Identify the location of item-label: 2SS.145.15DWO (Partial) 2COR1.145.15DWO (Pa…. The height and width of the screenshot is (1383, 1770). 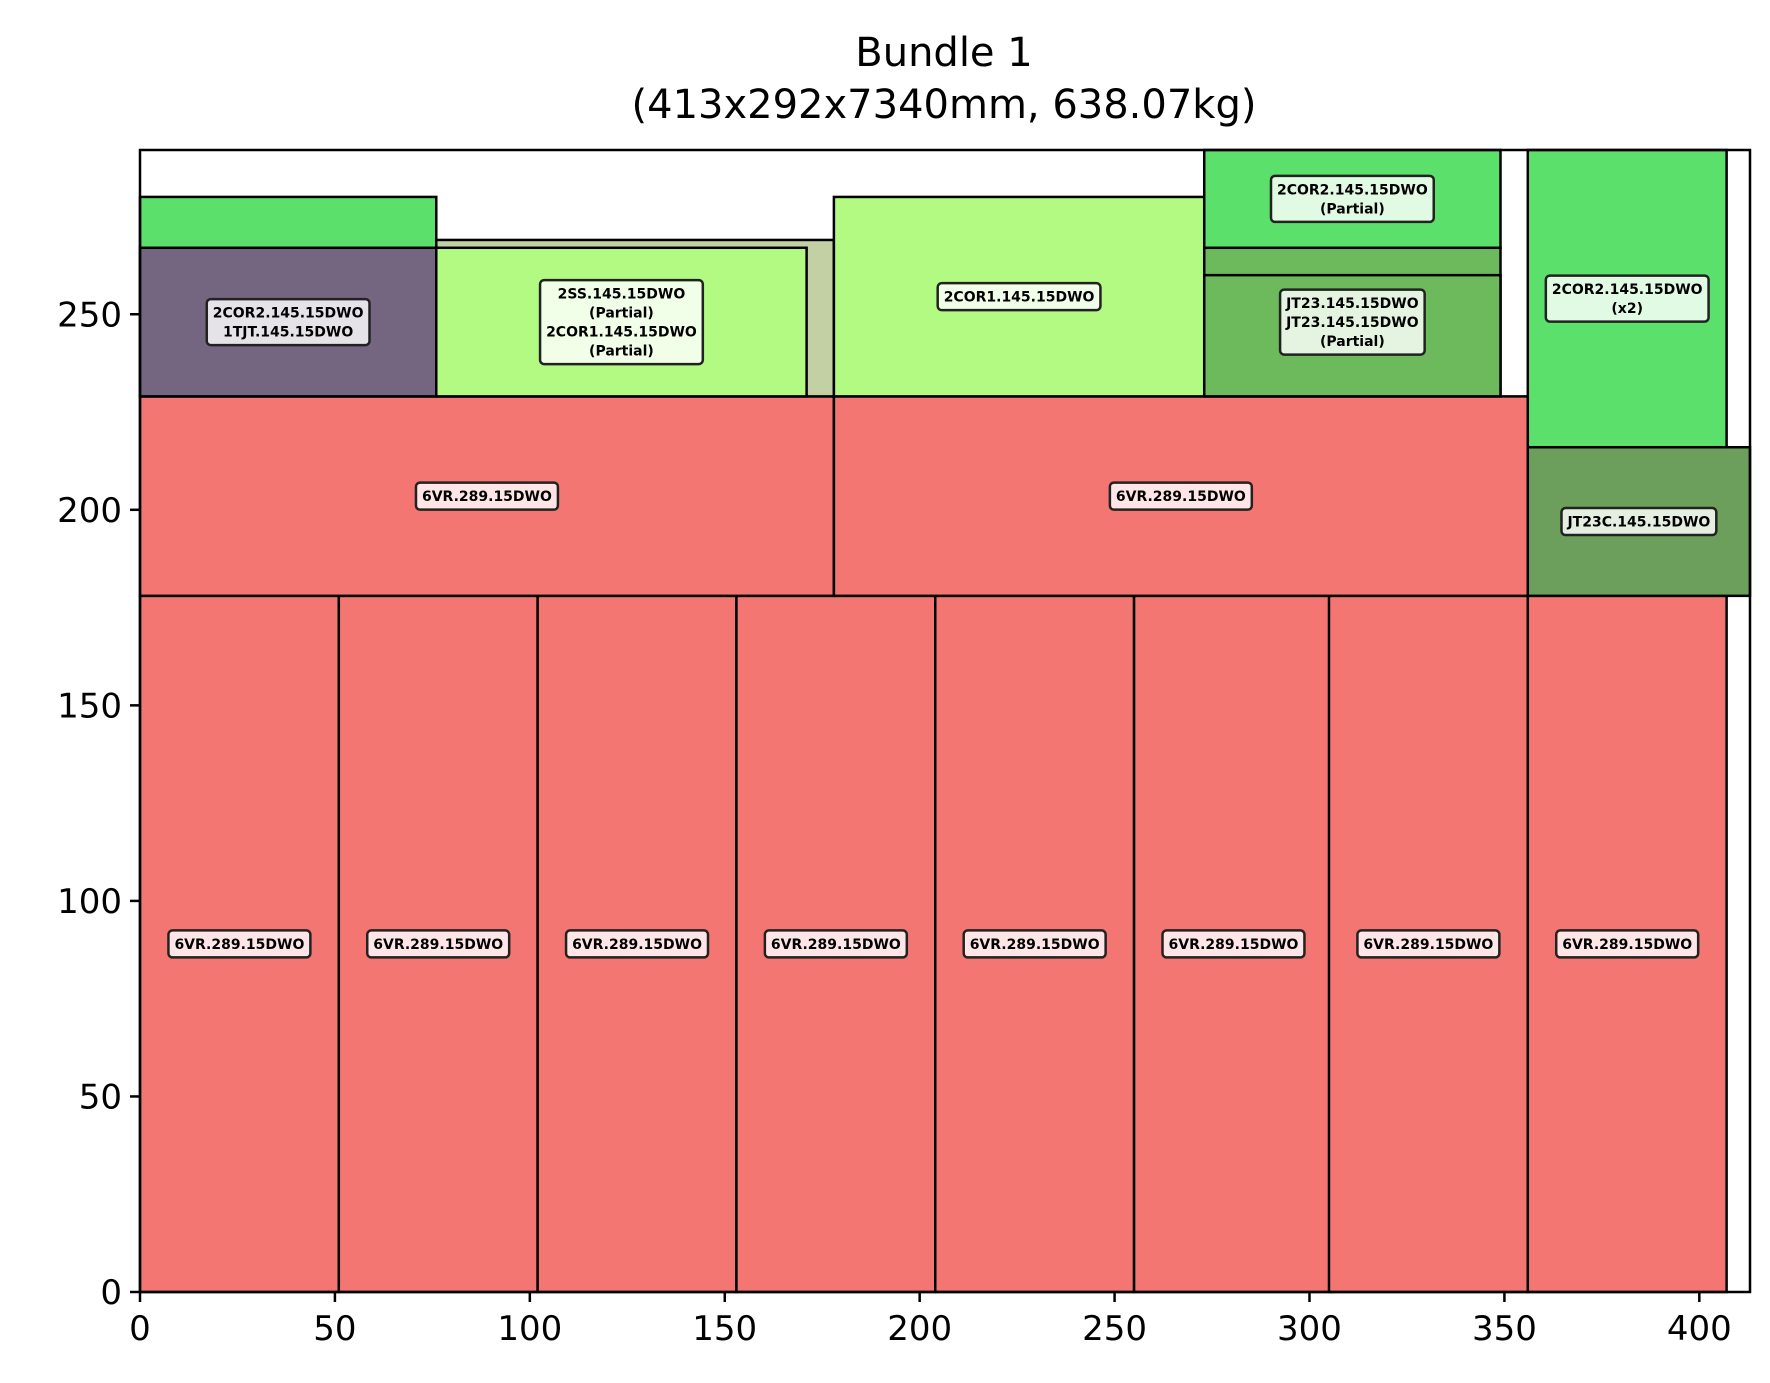
(621, 322).